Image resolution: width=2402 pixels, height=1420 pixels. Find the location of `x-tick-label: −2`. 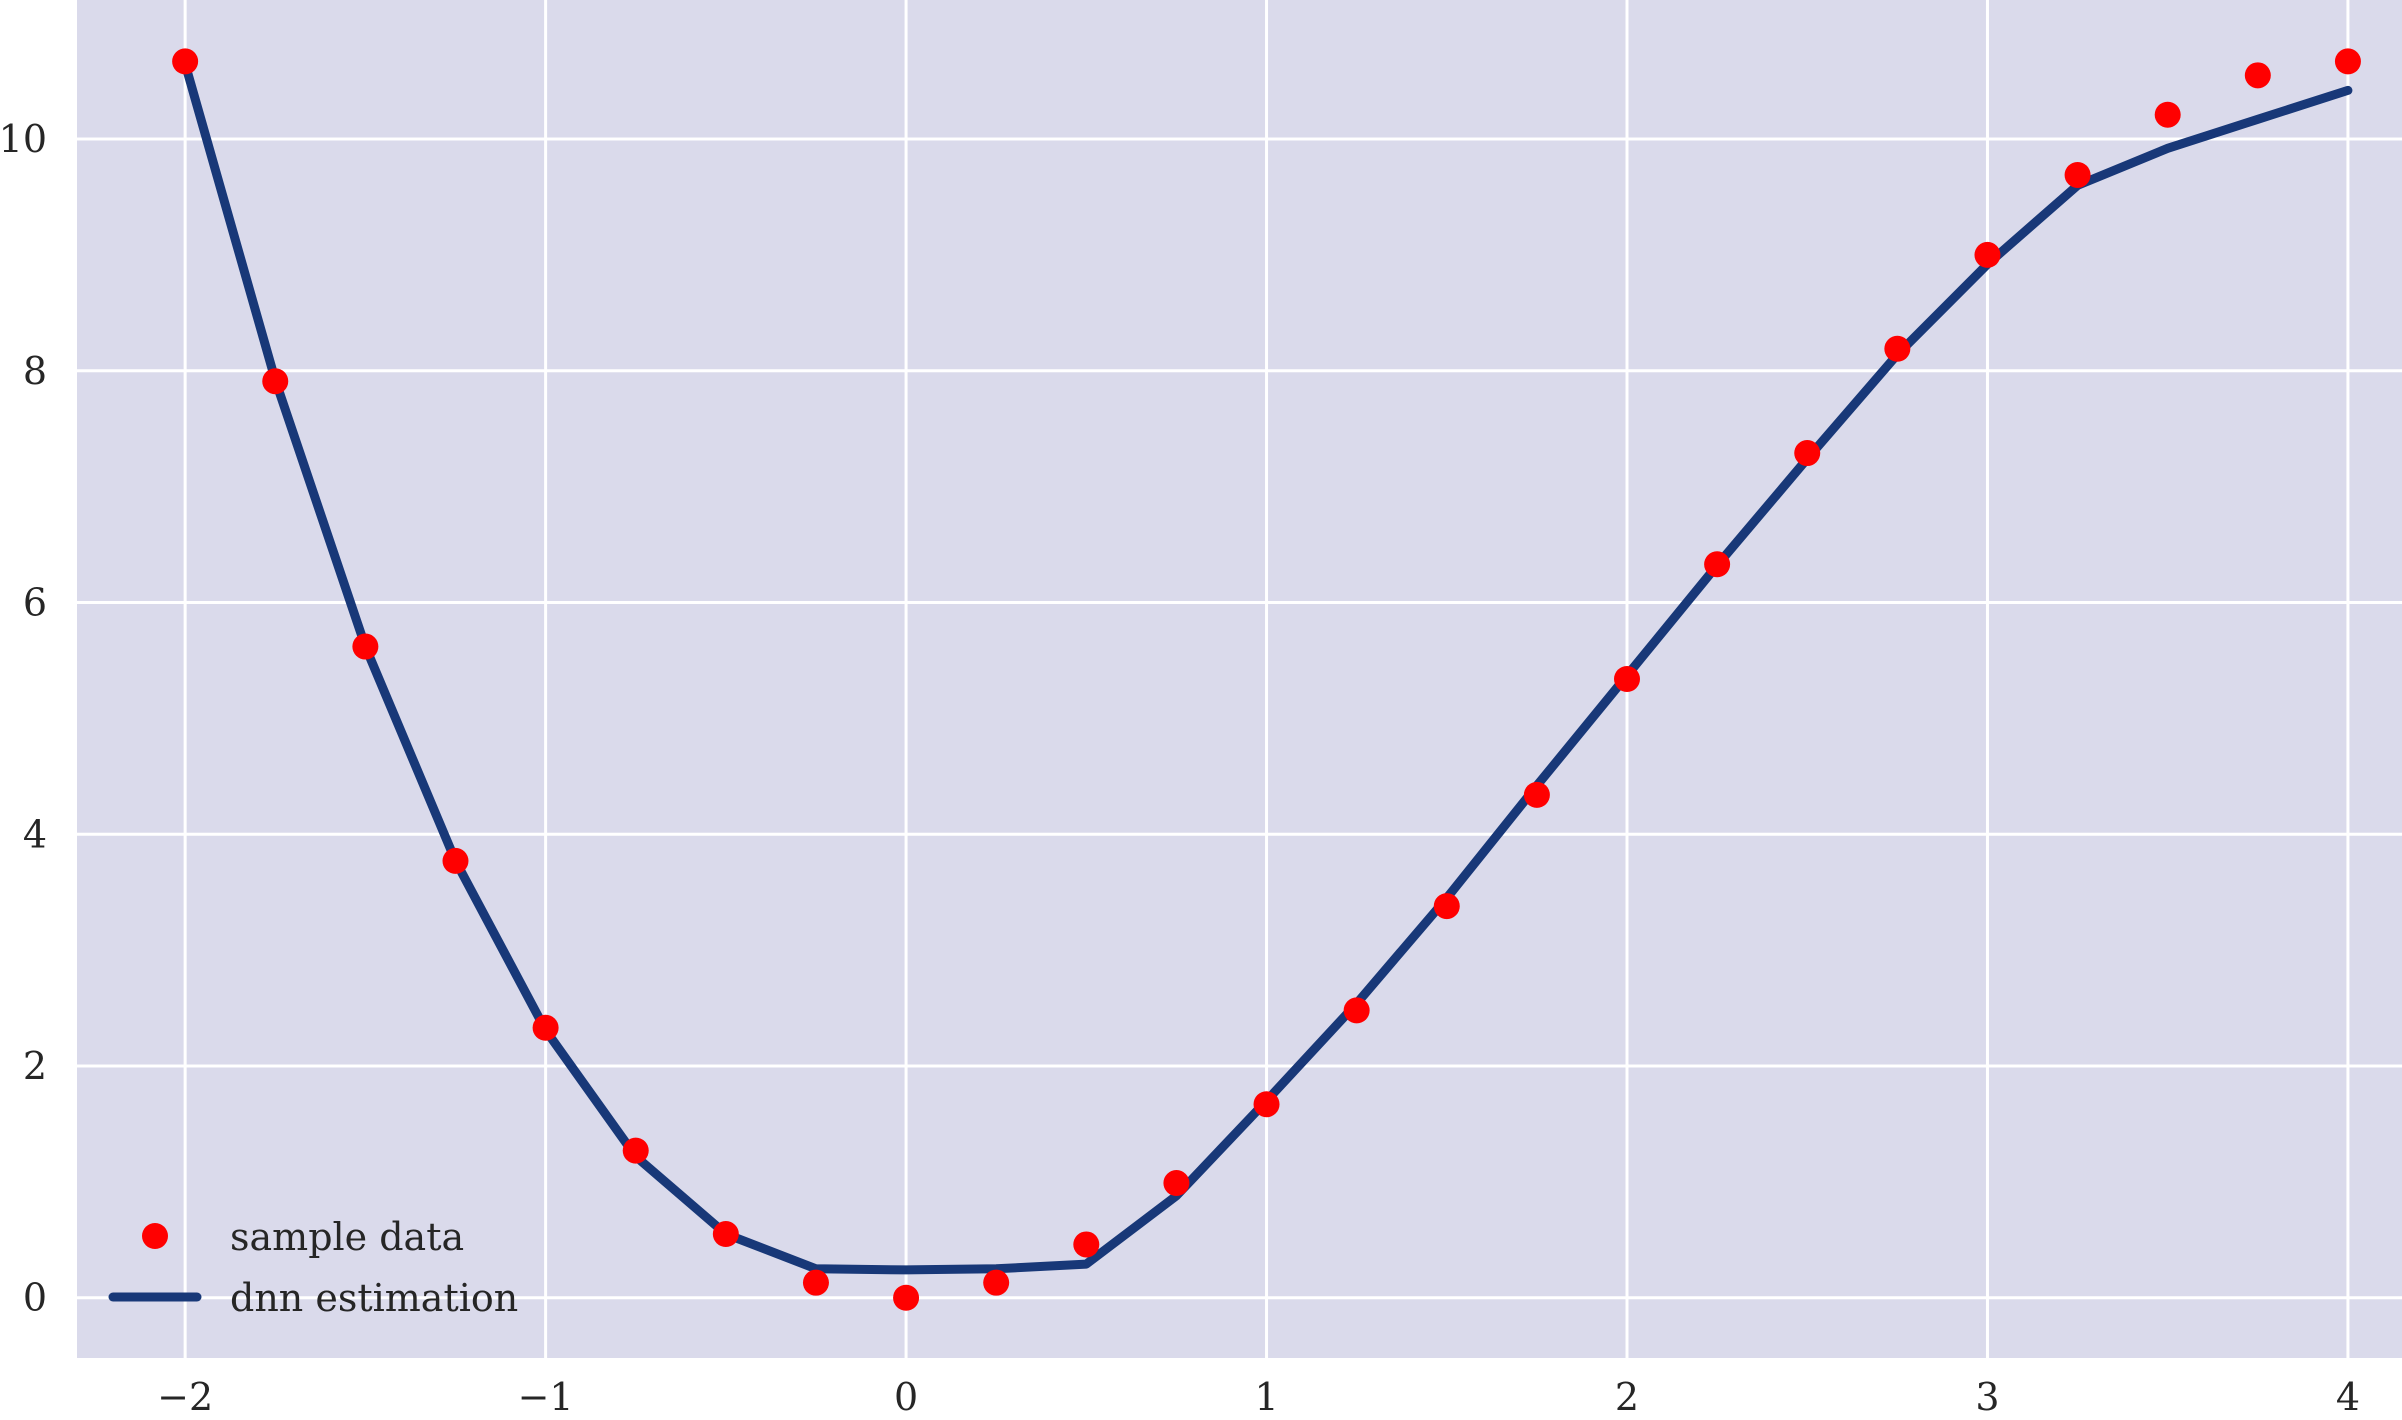

x-tick-label: −2 is located at coordinates (185, 1397).